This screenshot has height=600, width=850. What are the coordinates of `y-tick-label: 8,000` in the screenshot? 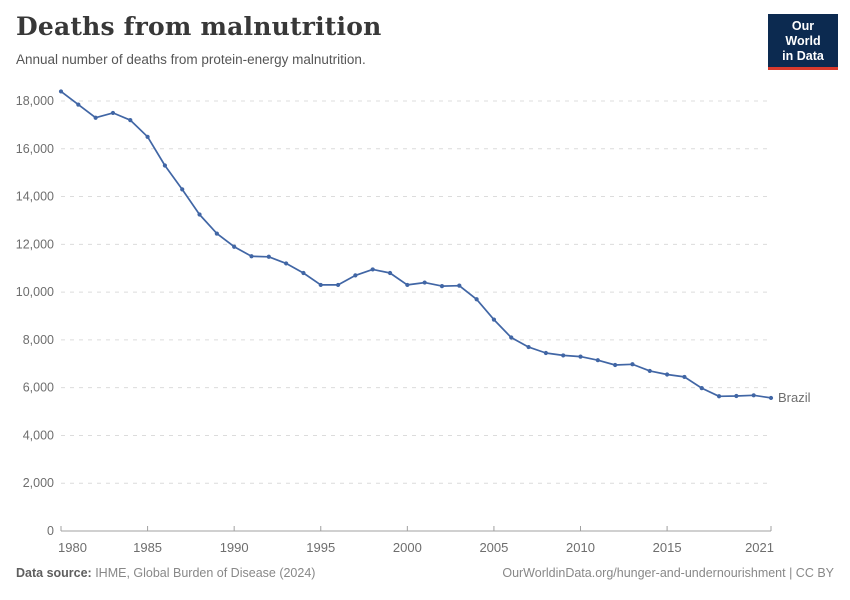 It's located at (38, 340).